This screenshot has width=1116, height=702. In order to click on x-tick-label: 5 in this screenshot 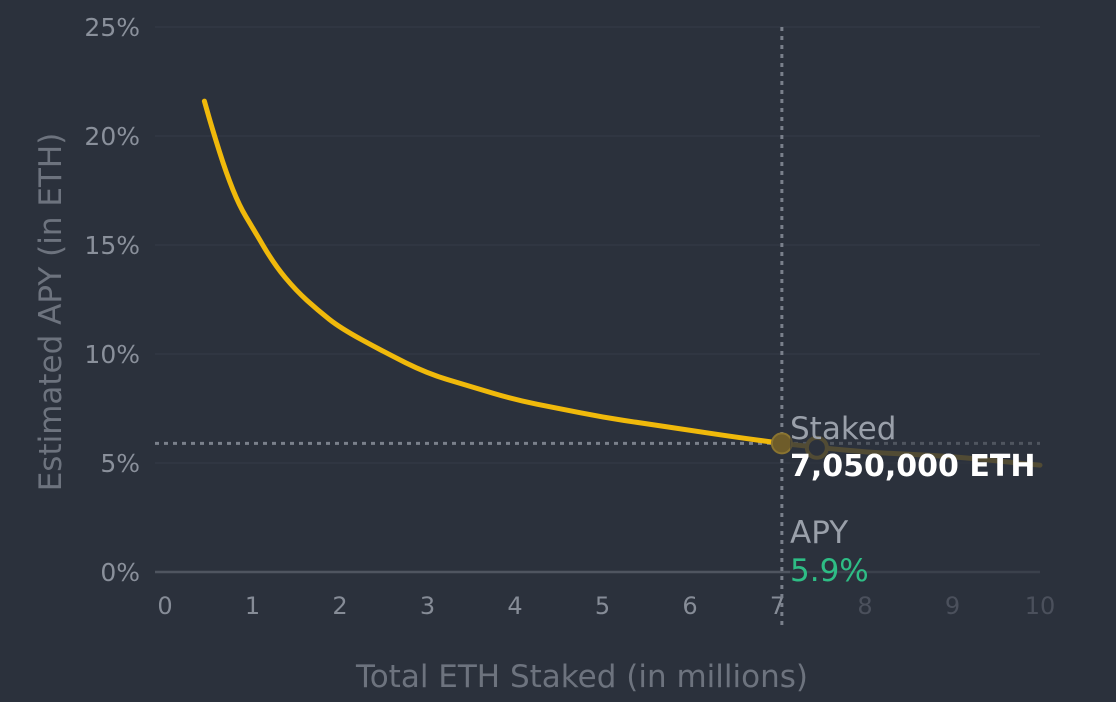, I will do `click(602, 606)`.